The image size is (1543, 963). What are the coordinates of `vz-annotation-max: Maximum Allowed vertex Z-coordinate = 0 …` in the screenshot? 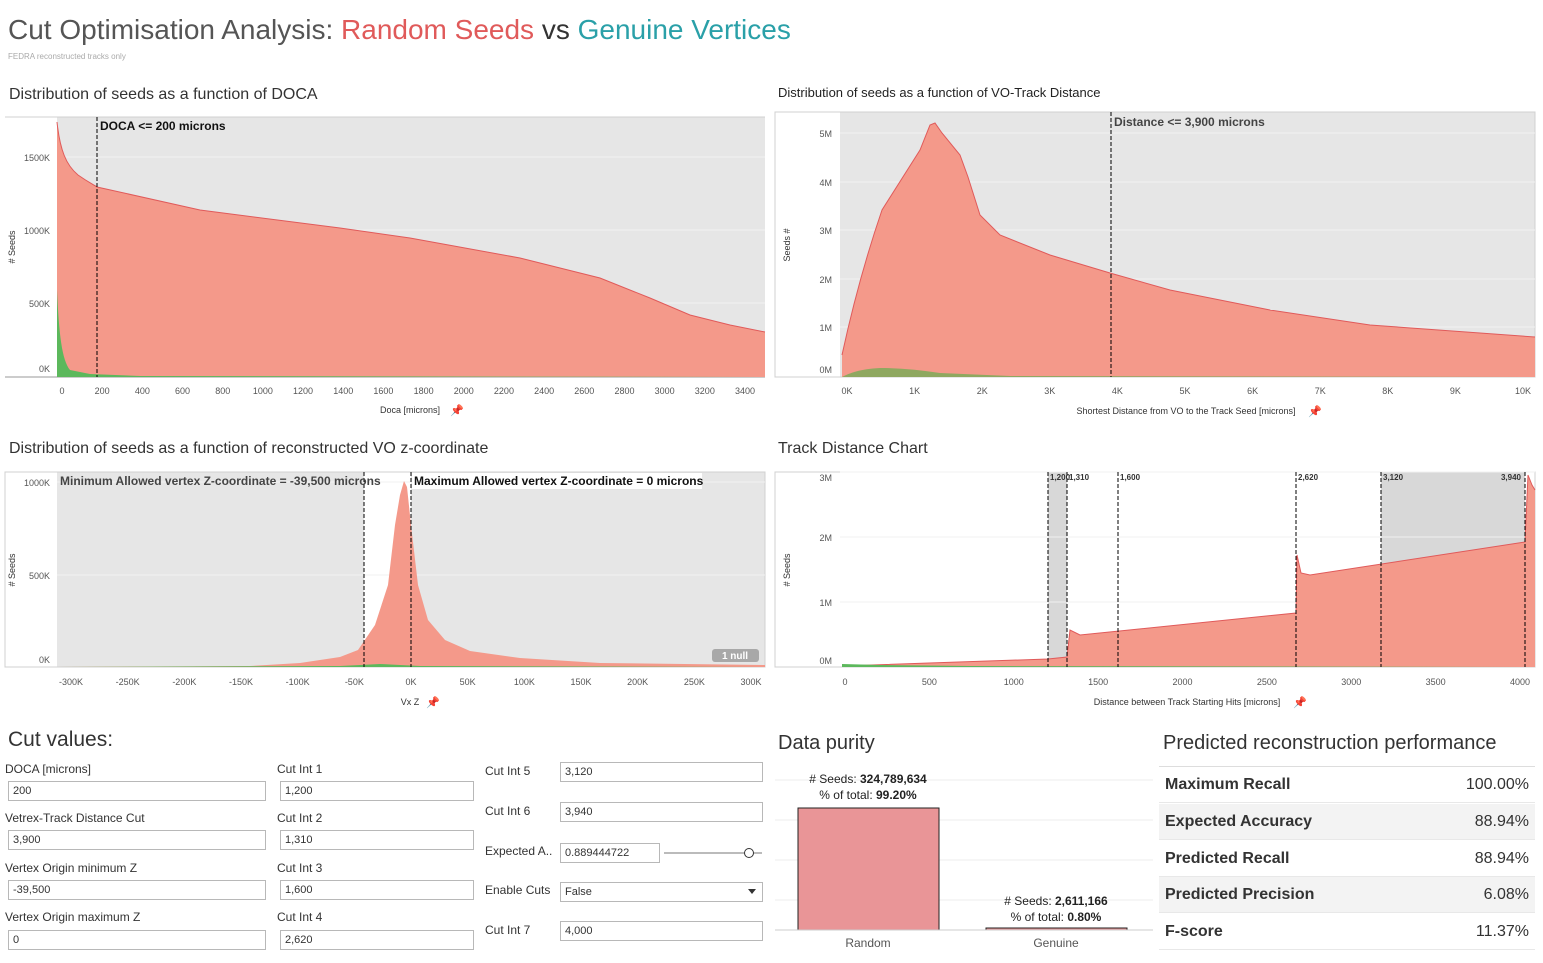 It's located at (559, 481).